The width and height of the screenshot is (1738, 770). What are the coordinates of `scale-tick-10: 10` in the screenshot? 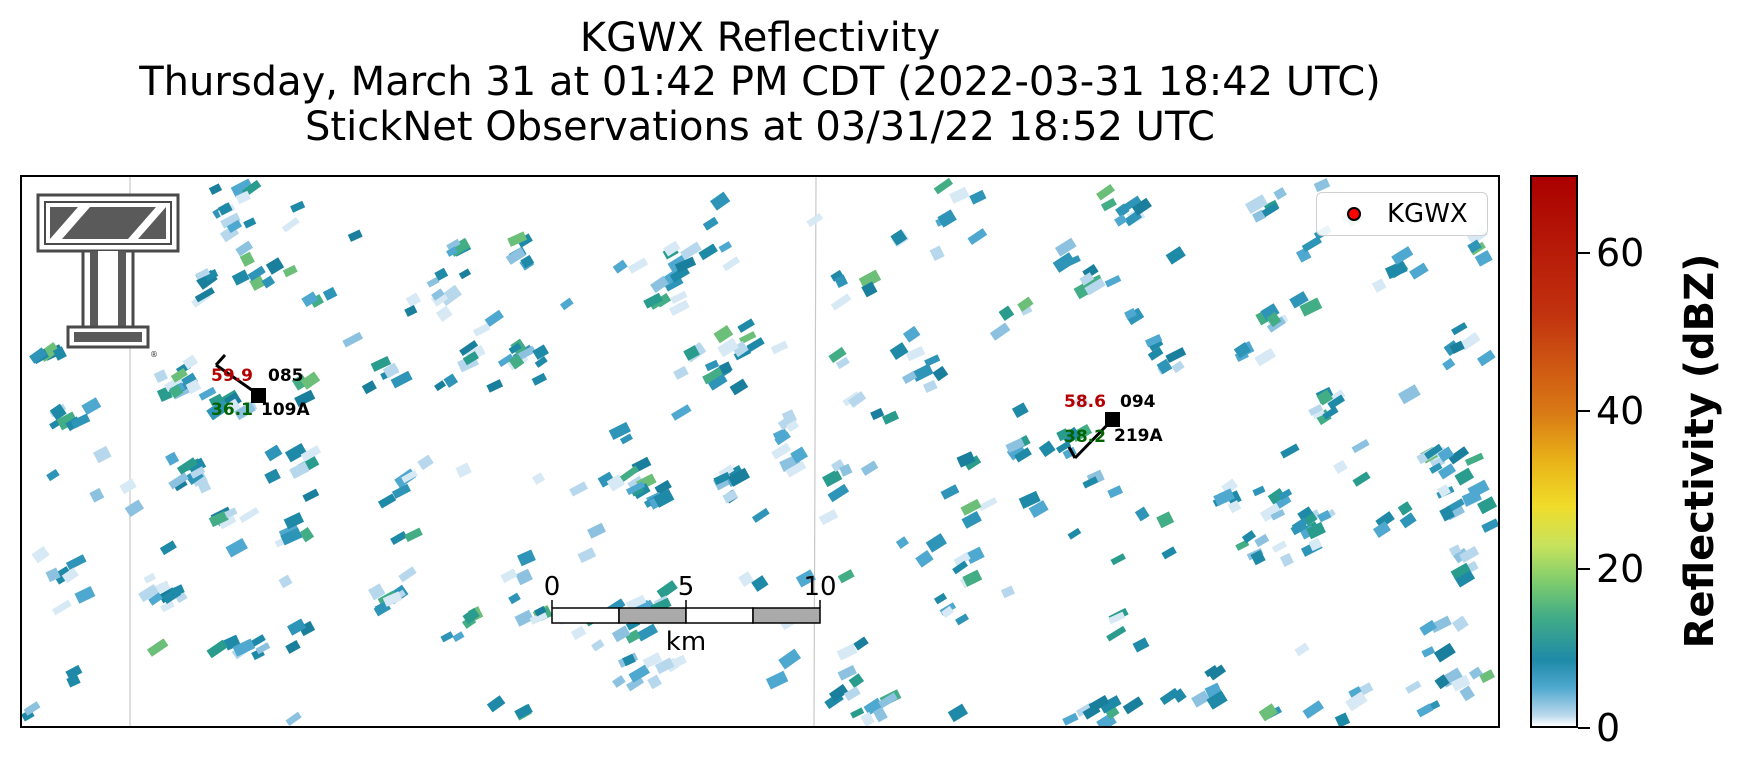 It's located at (820, 587).